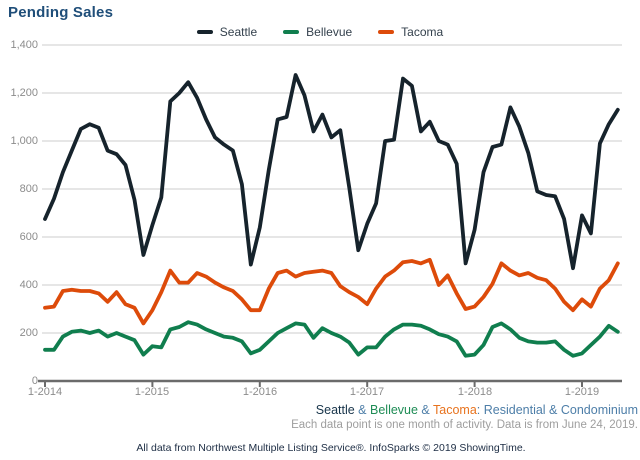 This screenshot has height=460, width=640. I want to click on caption-amp1: &, so click(362, 410).